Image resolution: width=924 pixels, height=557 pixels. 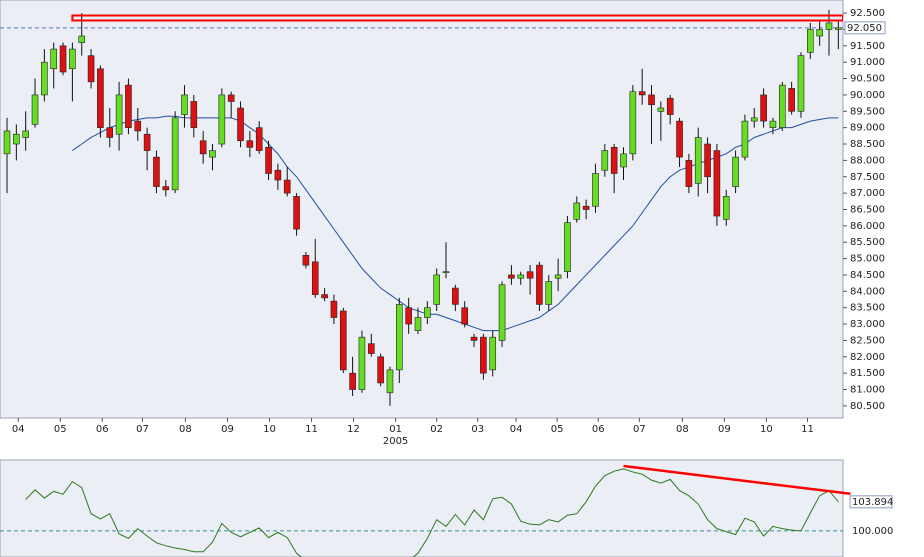 What do you see at coordinates (867, 209) in the screenshot?
I see `y-tick-label: 86.500` at bounding box center [867, 209].